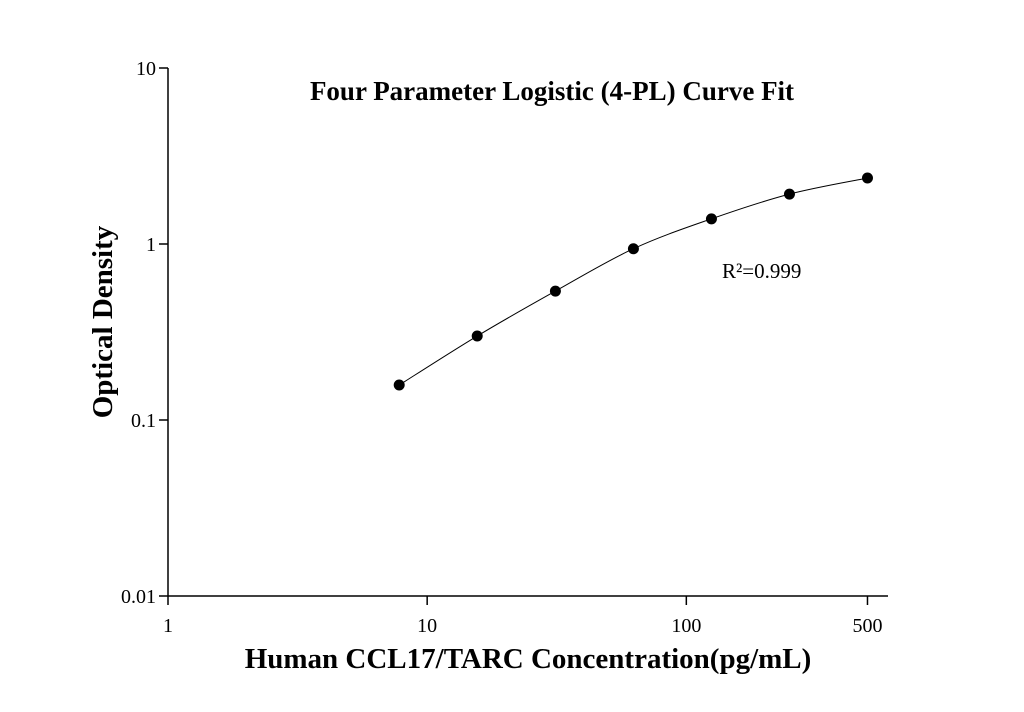 Image resolution: width=1024 pixels, height=712 pixels. Describe the element at coordinates (168, 626) in the screenshot. I see `x-tick-label: 1` at that location.